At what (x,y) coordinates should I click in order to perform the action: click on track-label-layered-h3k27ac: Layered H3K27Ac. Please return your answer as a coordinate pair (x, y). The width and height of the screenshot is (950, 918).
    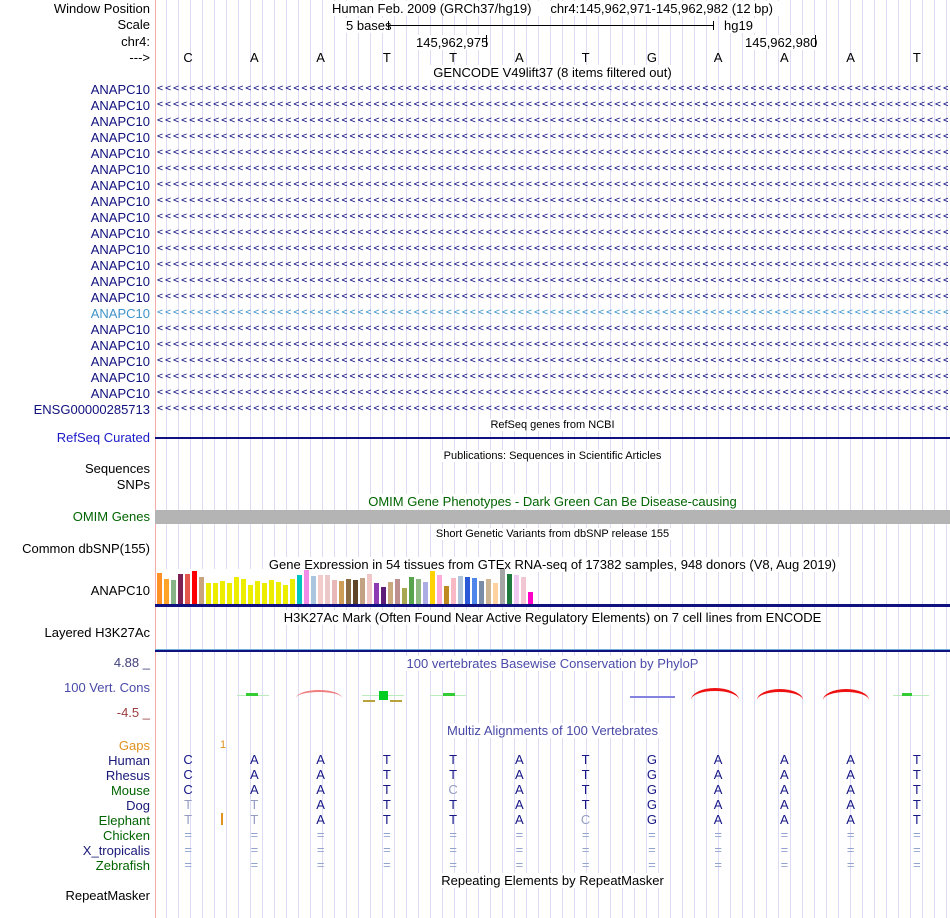
    Looking at the image, I should click on (97, 632).